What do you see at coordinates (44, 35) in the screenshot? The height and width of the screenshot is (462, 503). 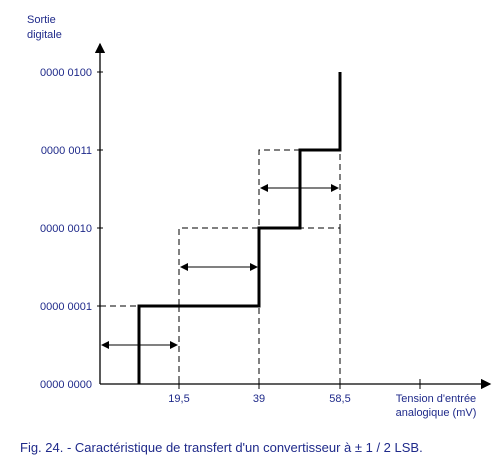 I see `y-axis-label-line2: digitale` at bounding box center [44, 35].